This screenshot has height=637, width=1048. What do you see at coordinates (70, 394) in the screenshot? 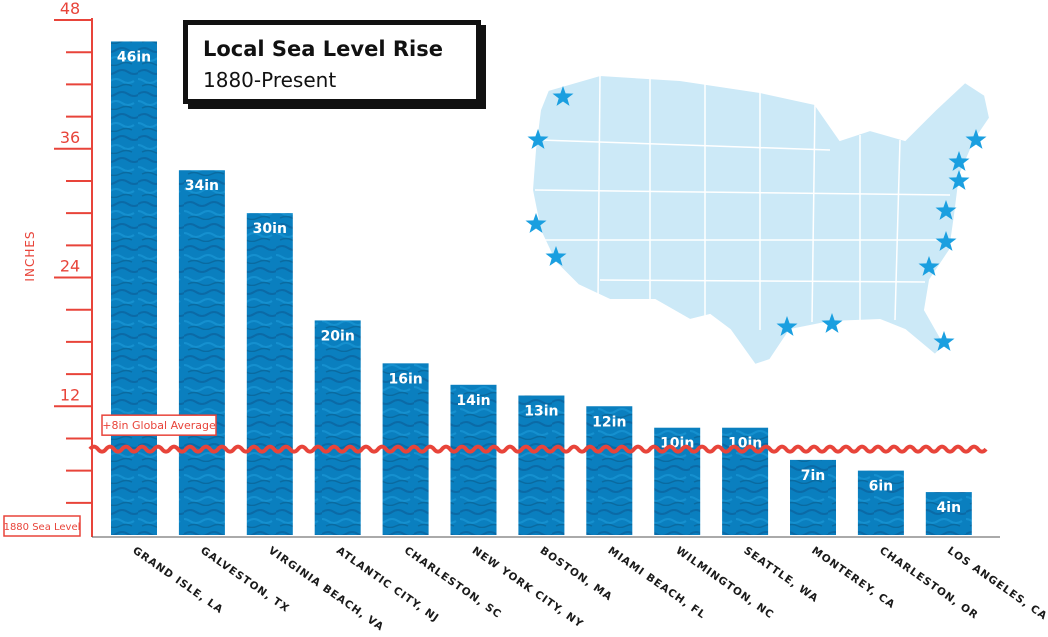
I see `y-tick-label: 12` at bounding box center [70, 394].